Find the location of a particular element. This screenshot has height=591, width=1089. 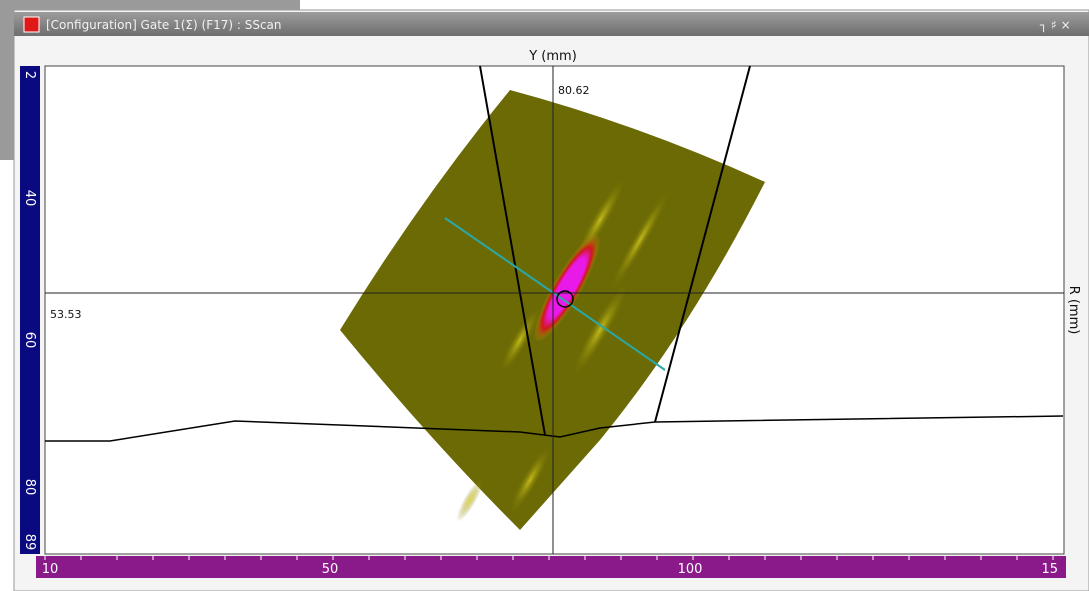

beam-limit-right is located at coordinates (702, 244).